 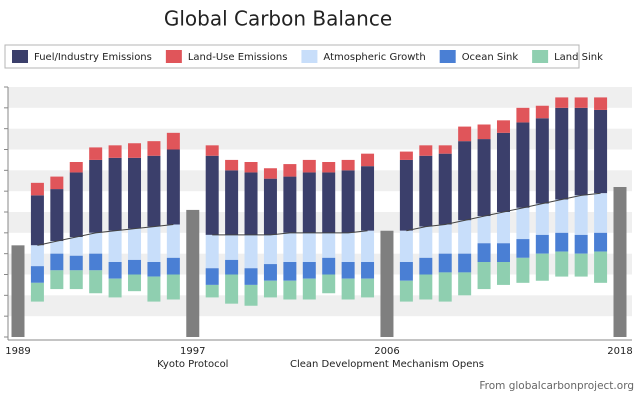 What do you see at coordinates (20, 56) in the screenshot?
I see `legend-swatch` at bounding box center [20, 56].